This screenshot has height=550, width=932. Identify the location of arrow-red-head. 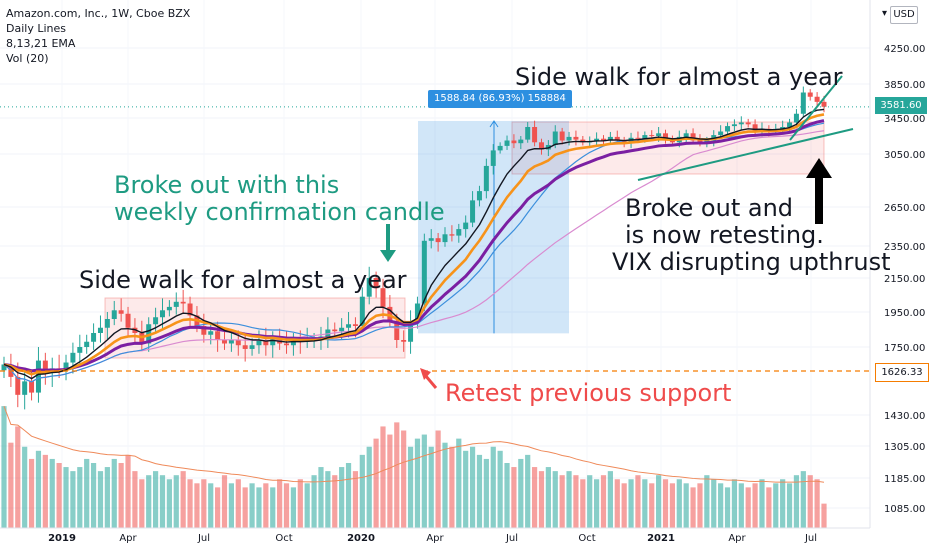
(425, 374).